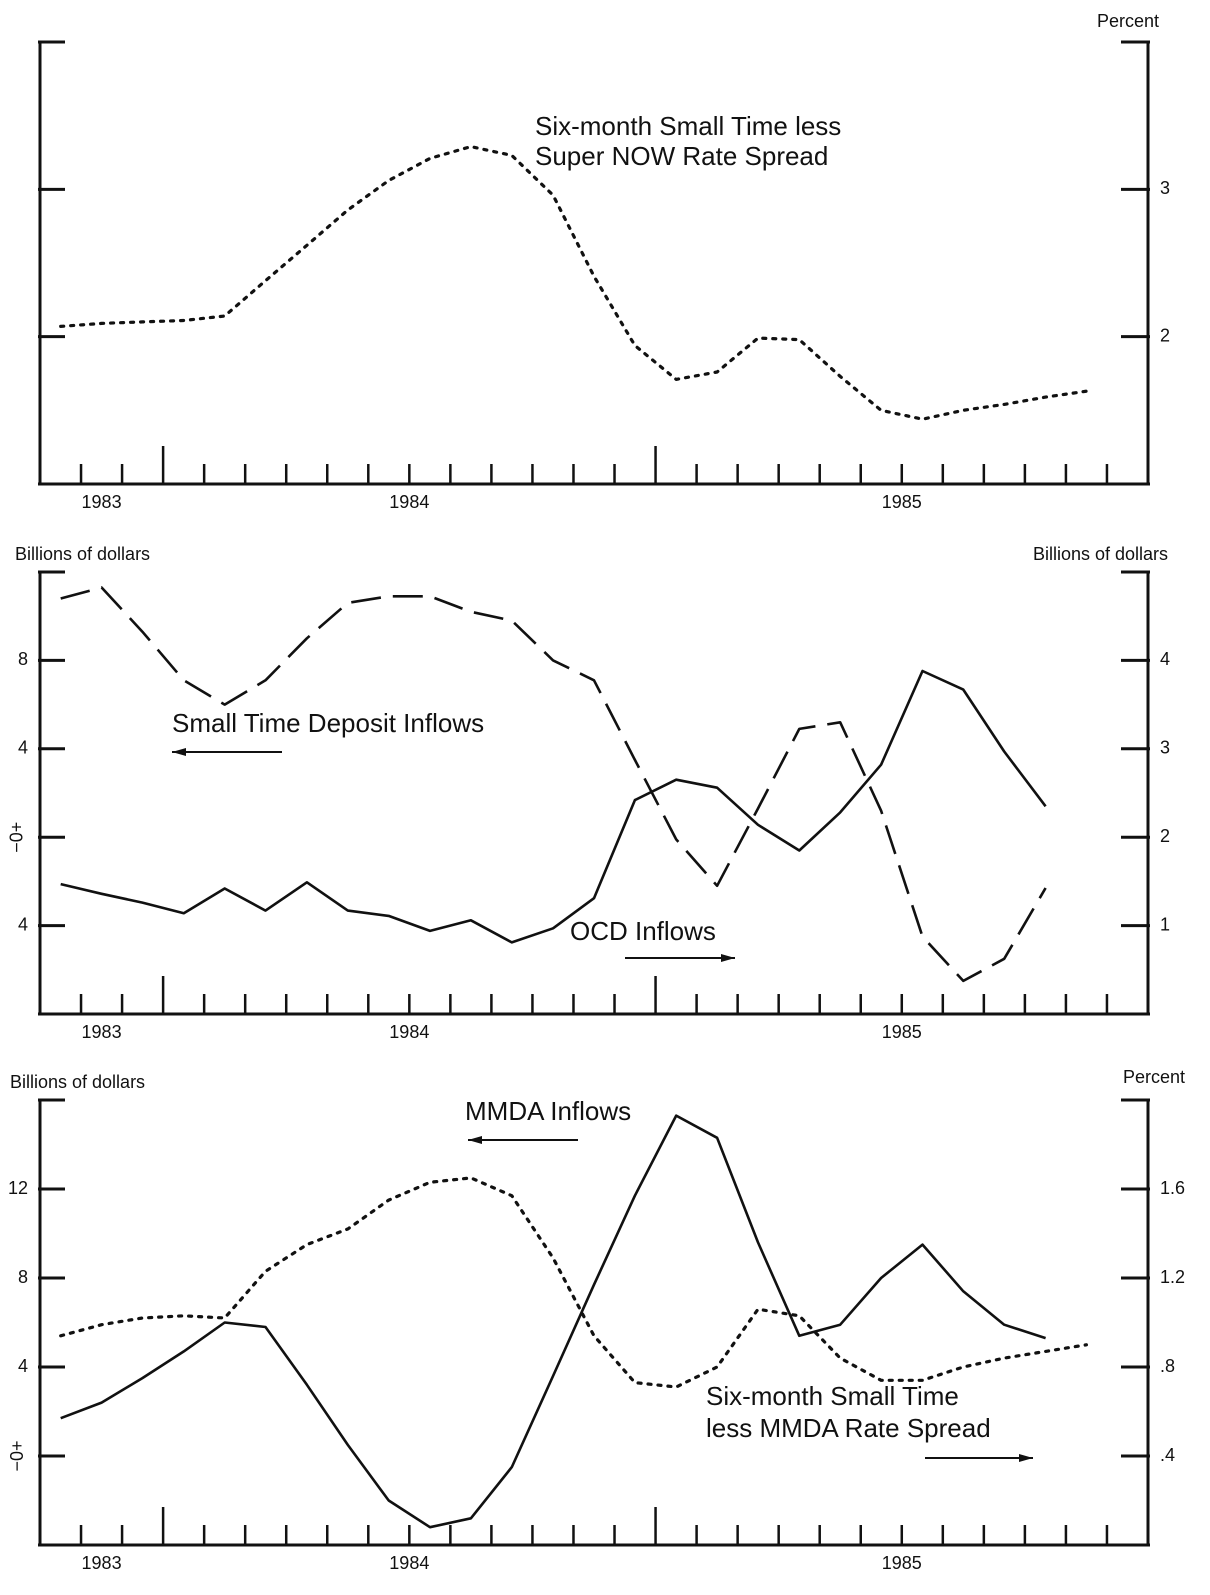 The image size is (1210, 1595). Describe the element at coordinates (643, 931) in the screenshot. I see `annotation: OCD Inflows` at that location.